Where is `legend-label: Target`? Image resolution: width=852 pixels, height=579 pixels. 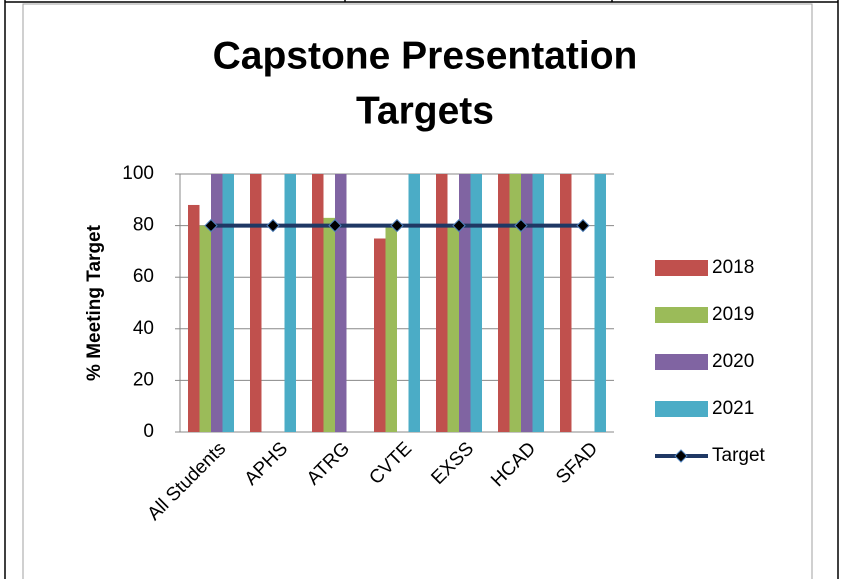 legend-label: Target is located at coordinates (739, 455).